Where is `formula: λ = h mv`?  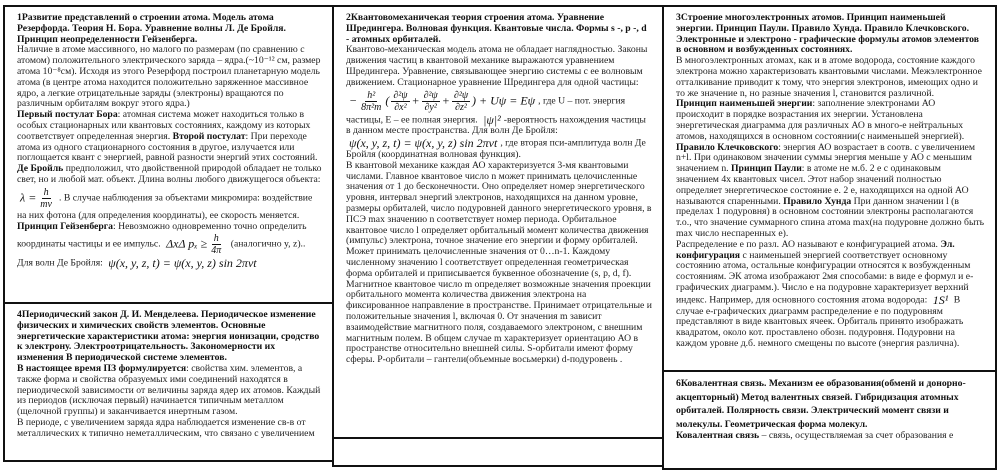 formula: λ = h mv is located at coordinates (38, 198).